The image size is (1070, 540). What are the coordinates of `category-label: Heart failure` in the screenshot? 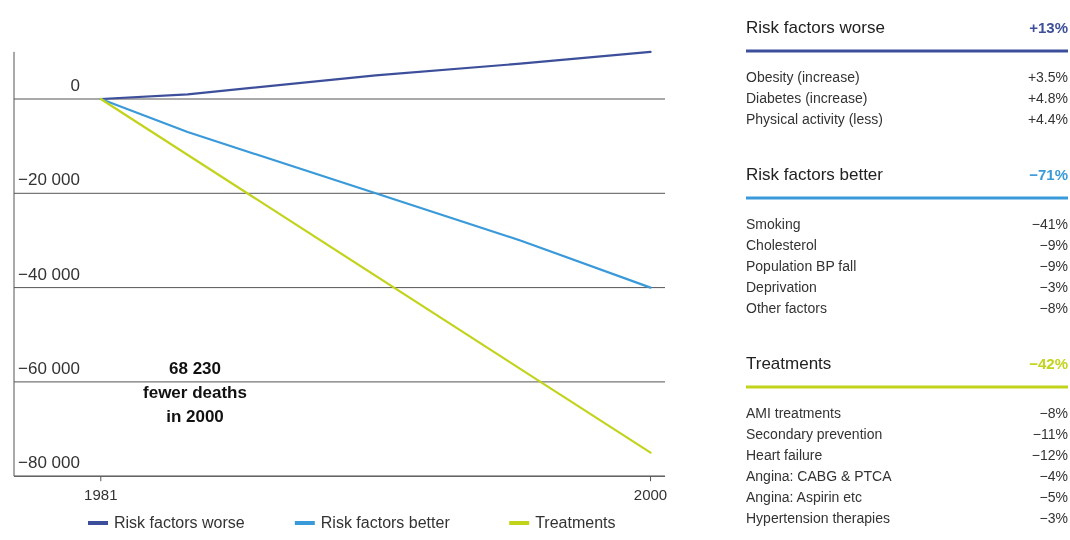 It's located at (784, 455).